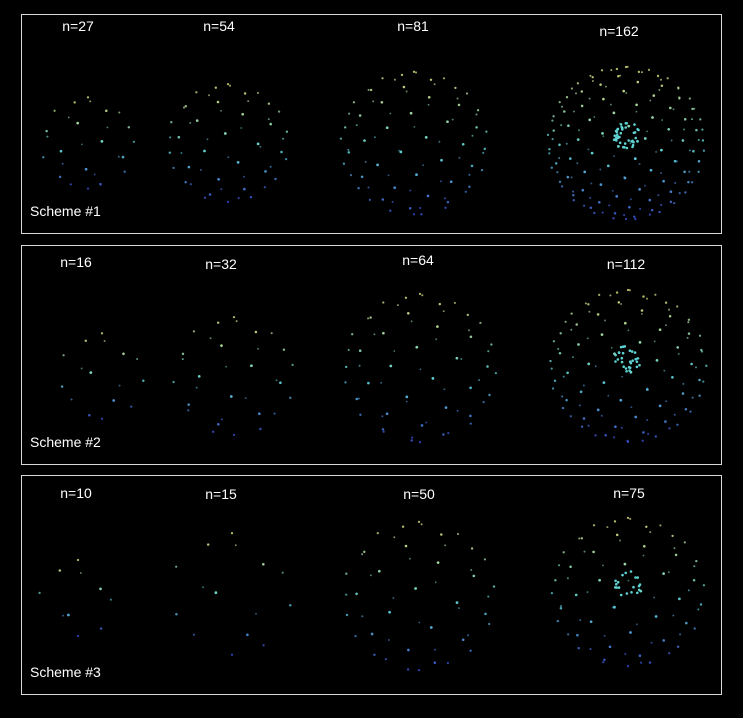  What do you see at coordinates (619, 31) in the screenshot?
I see `n-label: n=162` at bounding box center [619, 31].